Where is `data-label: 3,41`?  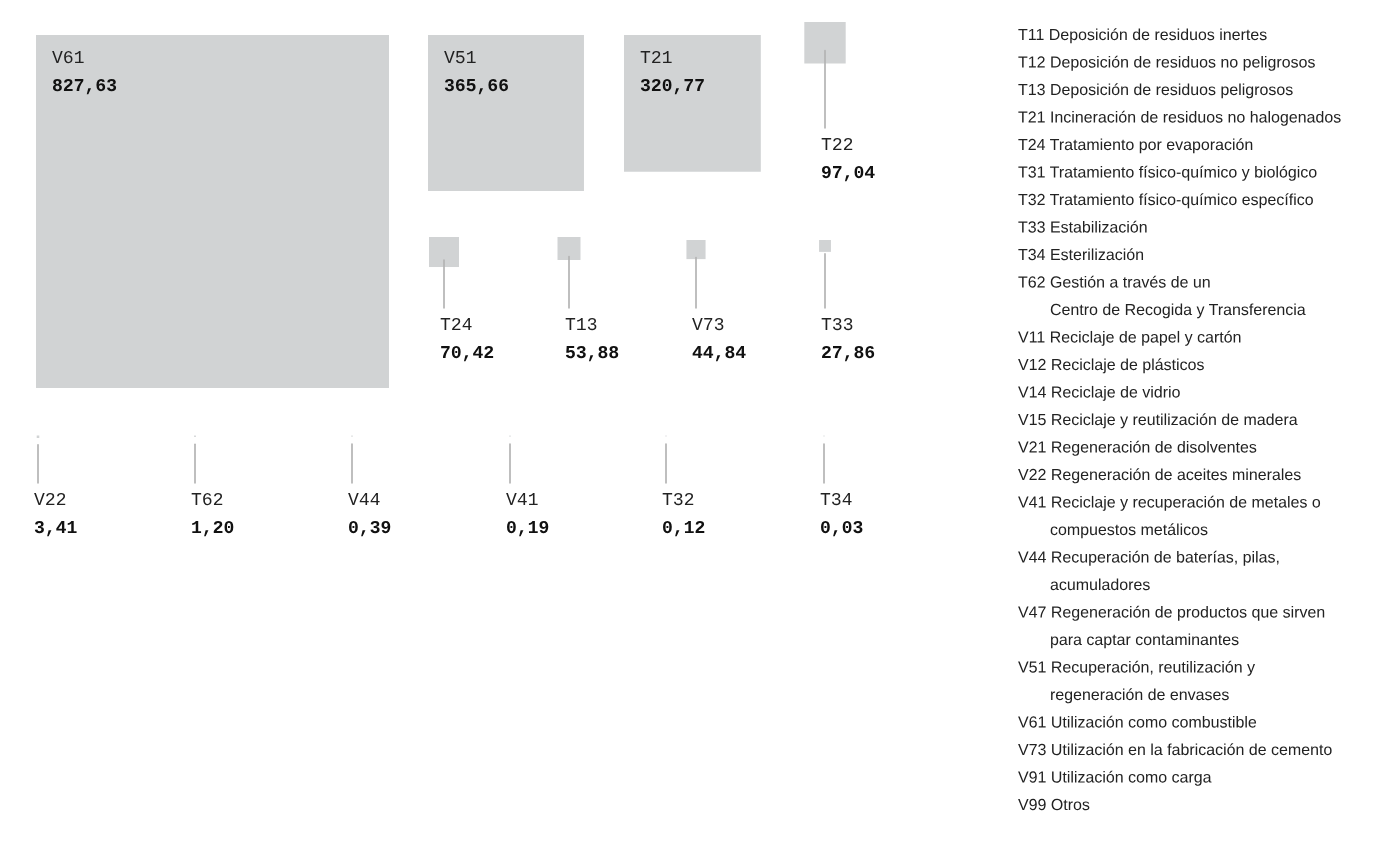 data-label: 3,41 is located at coordinates (55, 528).